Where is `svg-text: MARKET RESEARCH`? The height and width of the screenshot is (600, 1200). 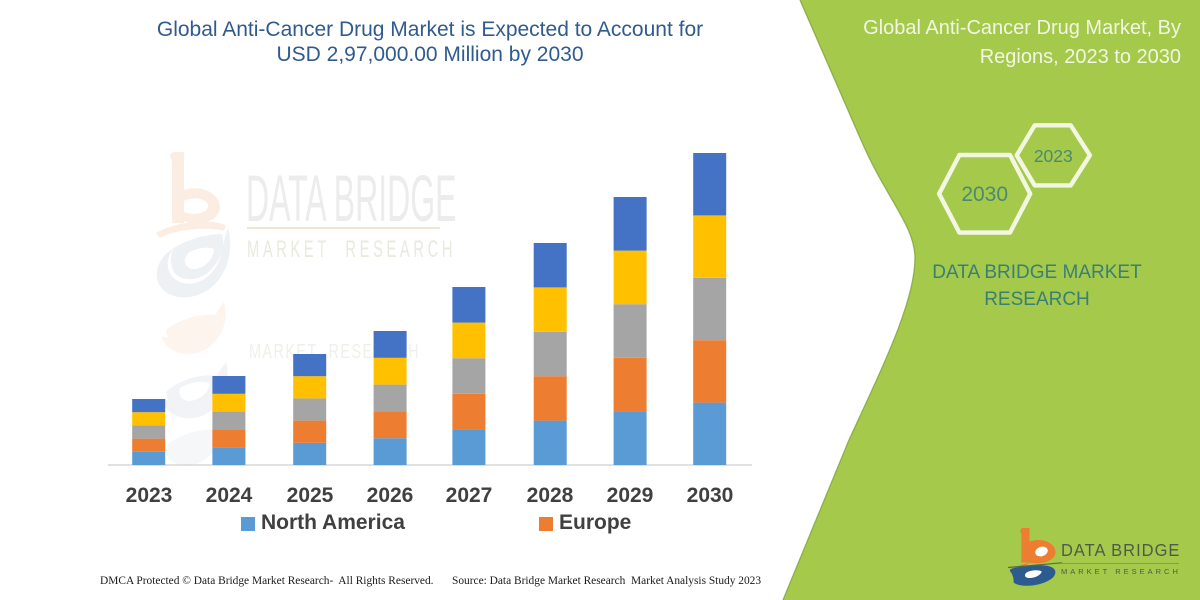 svg-text: MARKET RESEARCH is located at coordinates (1121, 571).